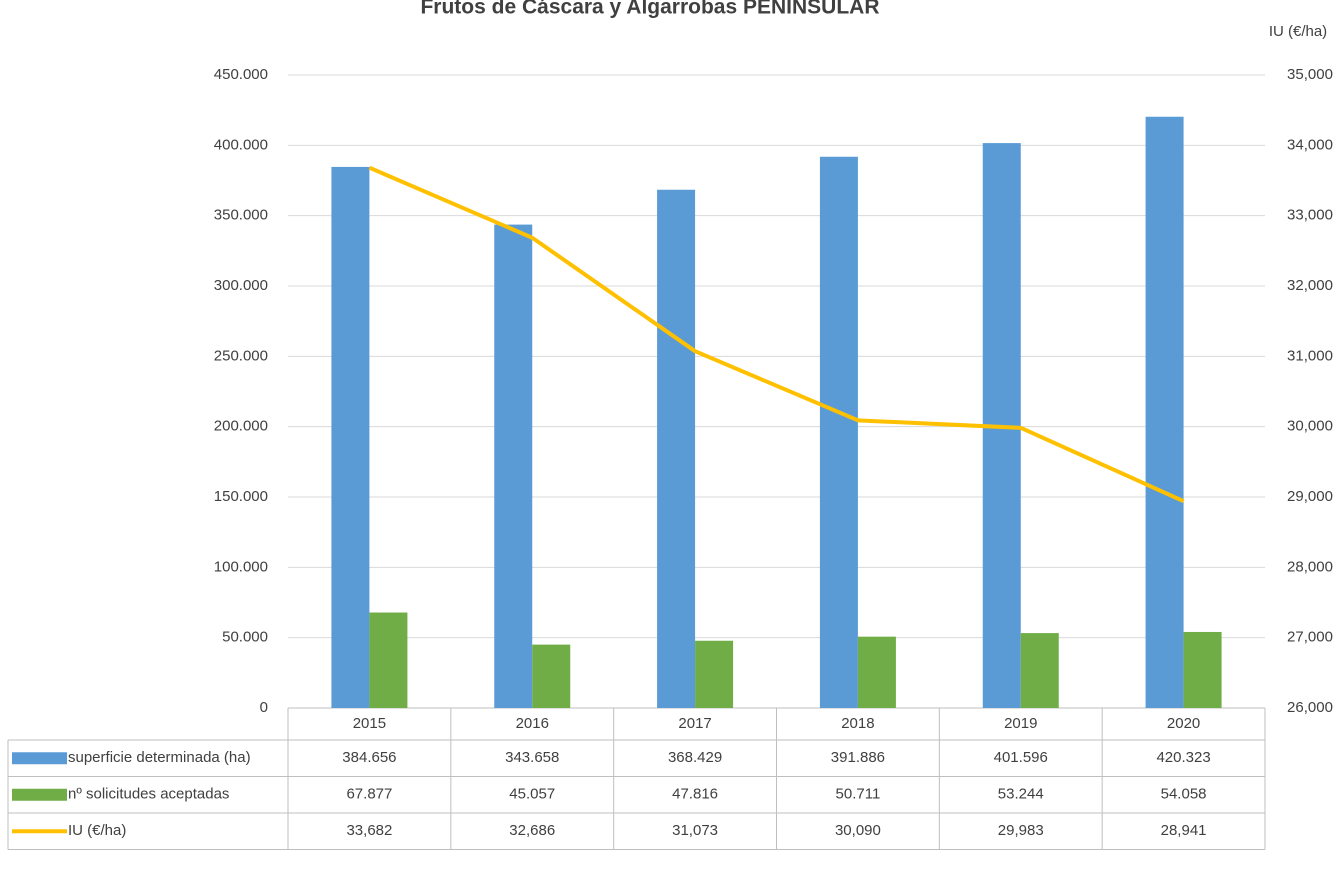  I want to click on y2-tick-label: 33,000, so click(1310, 215).